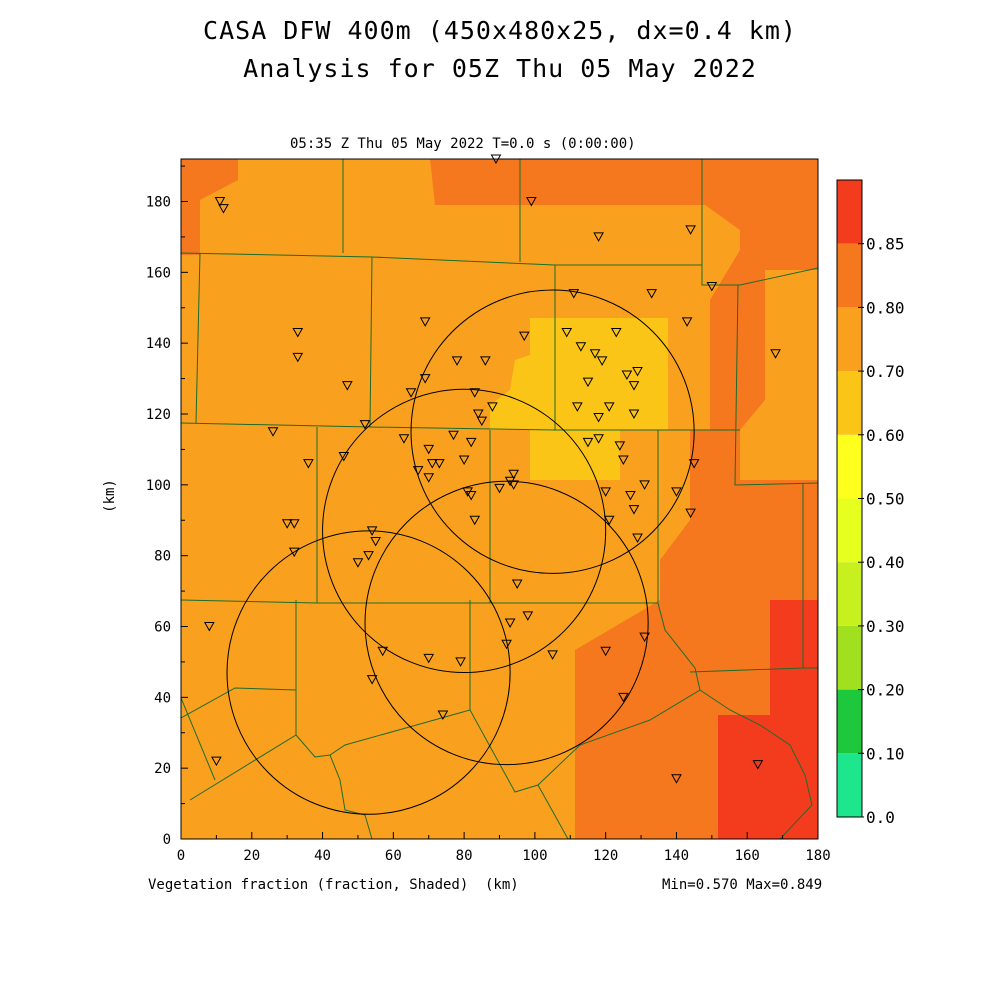 Image resolution: width=1000 pixels, height=1000 pixels. What do you see at coordinates (502, 885) in the screenshot?
I see `x-axis-label: (km)` at bounding box center [502, 885].